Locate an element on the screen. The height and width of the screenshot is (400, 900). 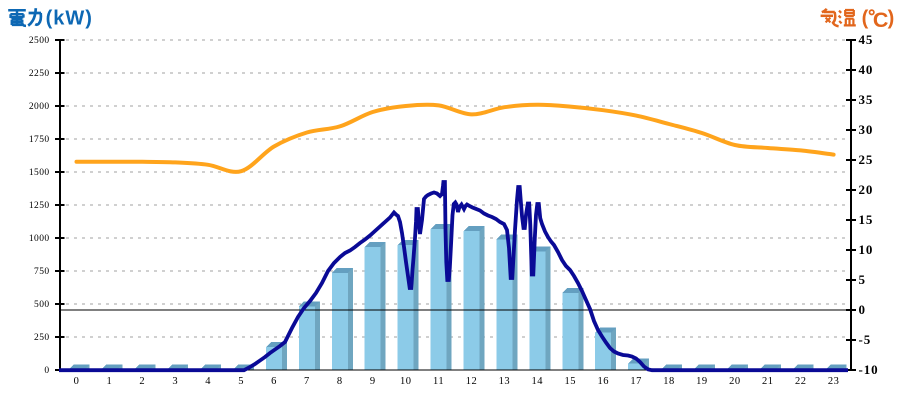
svg-text: 12 is located at coordinates (472, 381).